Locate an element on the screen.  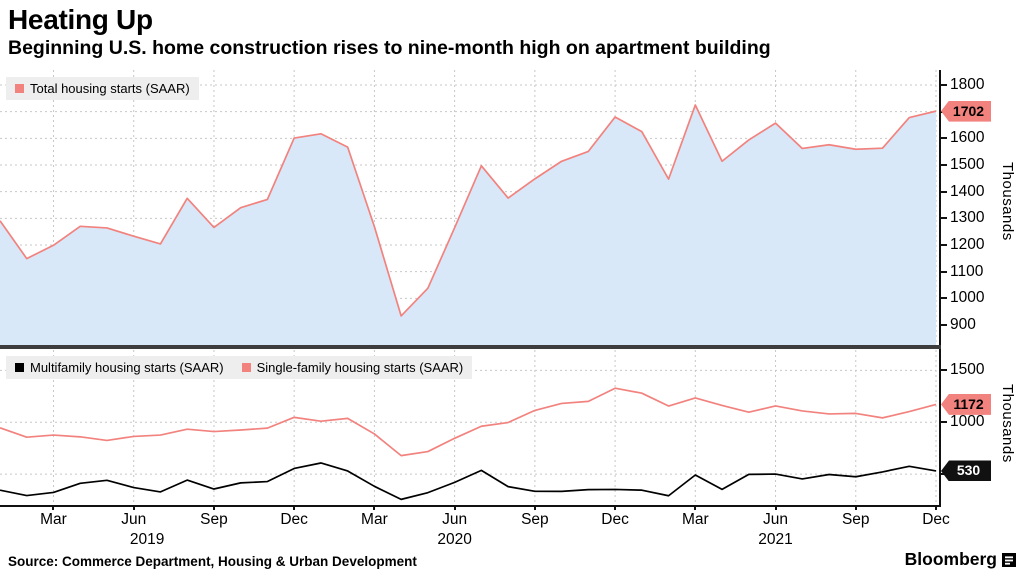
y-axis-line is located at coordinates (940, 288).